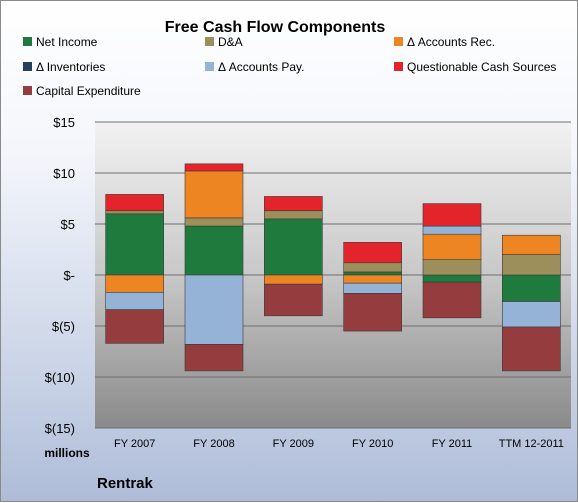 The image size is (578, 503). Describe the element at coordinates (64, 173) in the screenshot. I see `y-tick-label: $10` at that location.